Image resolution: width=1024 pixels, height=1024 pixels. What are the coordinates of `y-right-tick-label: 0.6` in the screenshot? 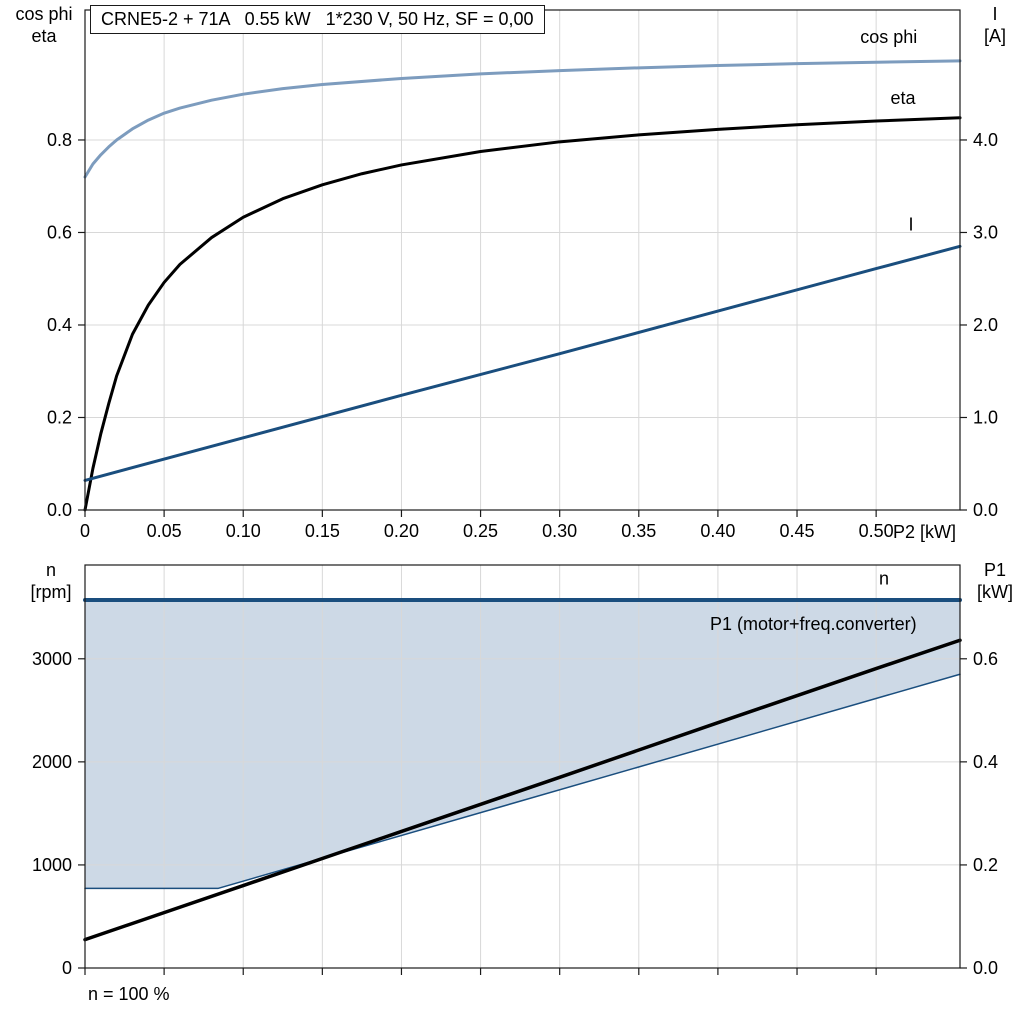 It's located at (985, 659).